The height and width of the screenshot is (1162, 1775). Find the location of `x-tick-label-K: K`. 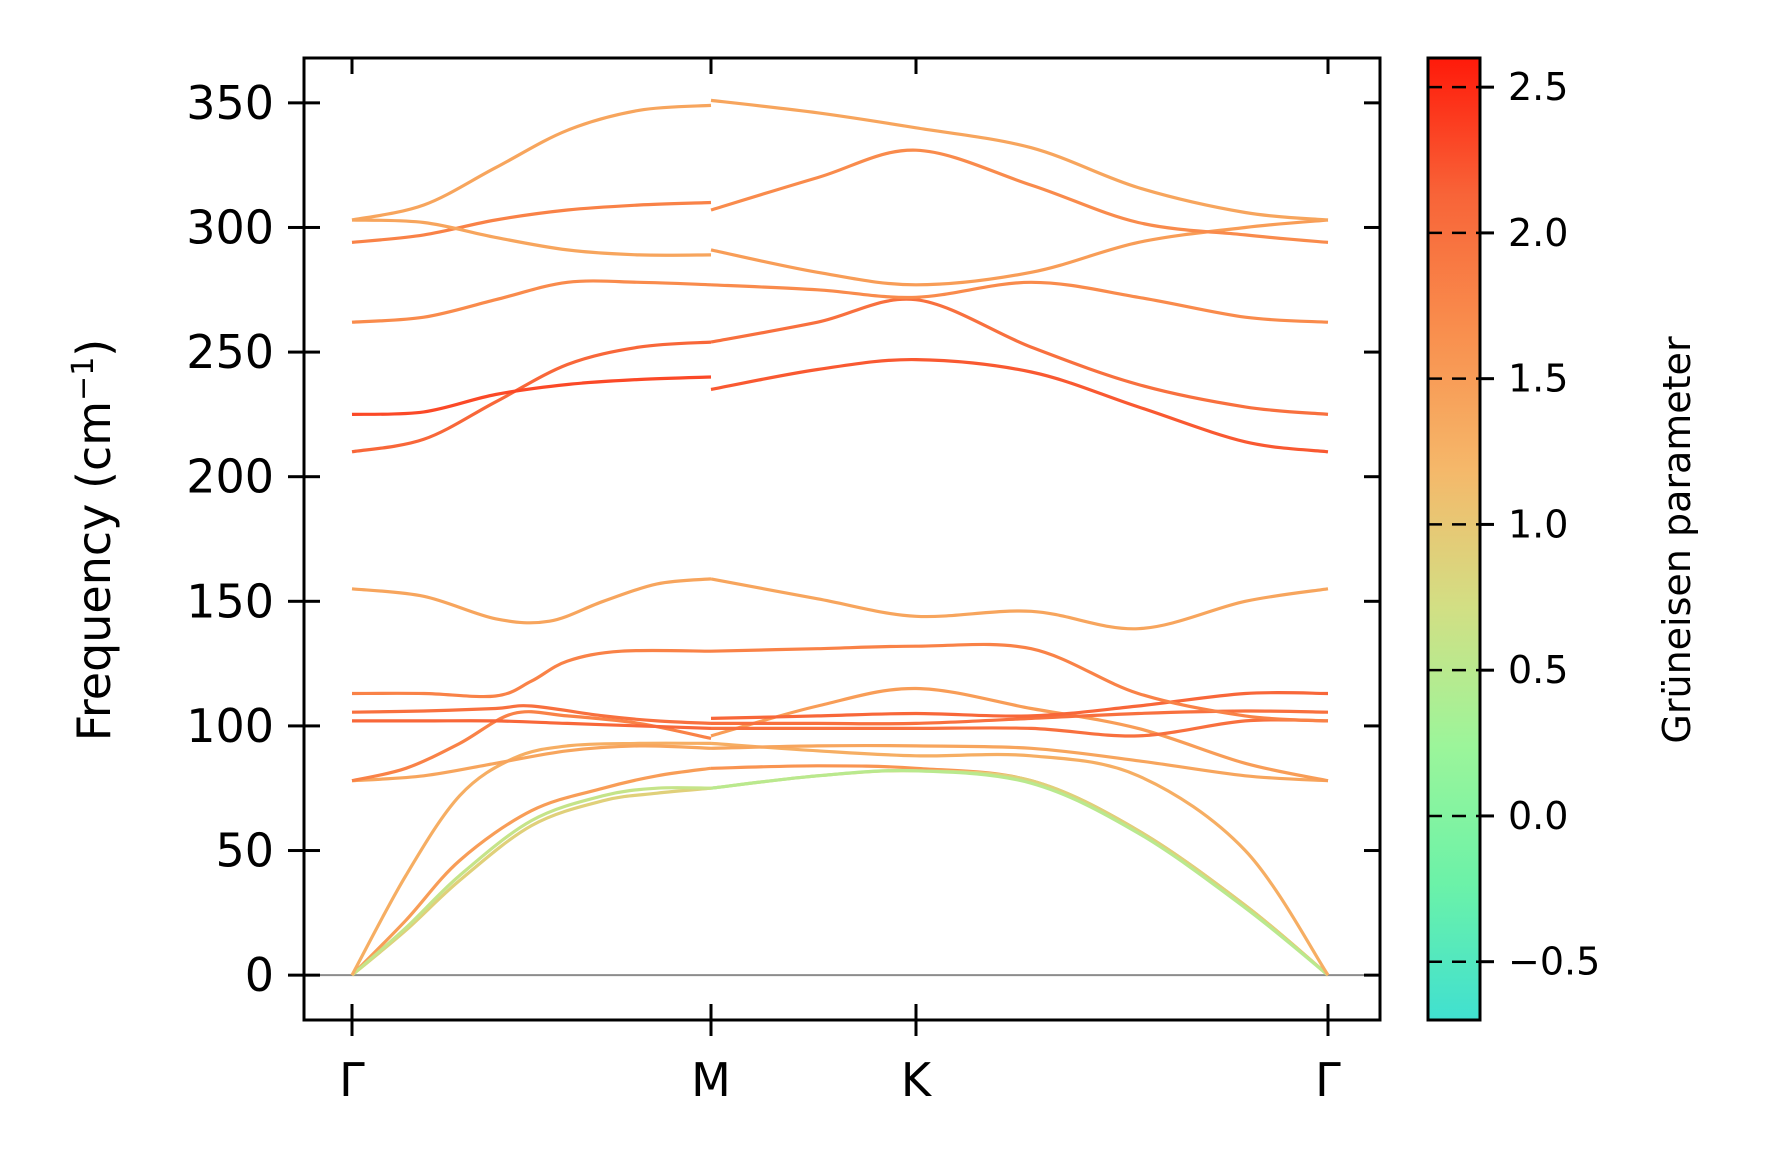

x-tick-label-K: K is located at coordinates (917, 1080).